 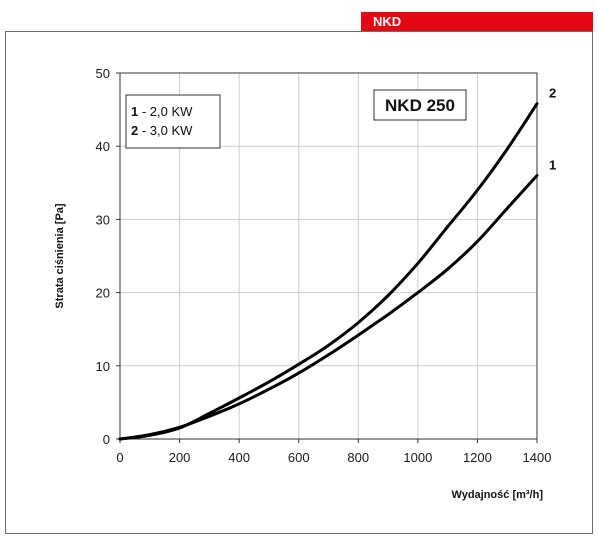 What do you see at coordinates (299, 457) in the screenshot?
I see `x-tick-label: 600` at bounding box center [299, 457].